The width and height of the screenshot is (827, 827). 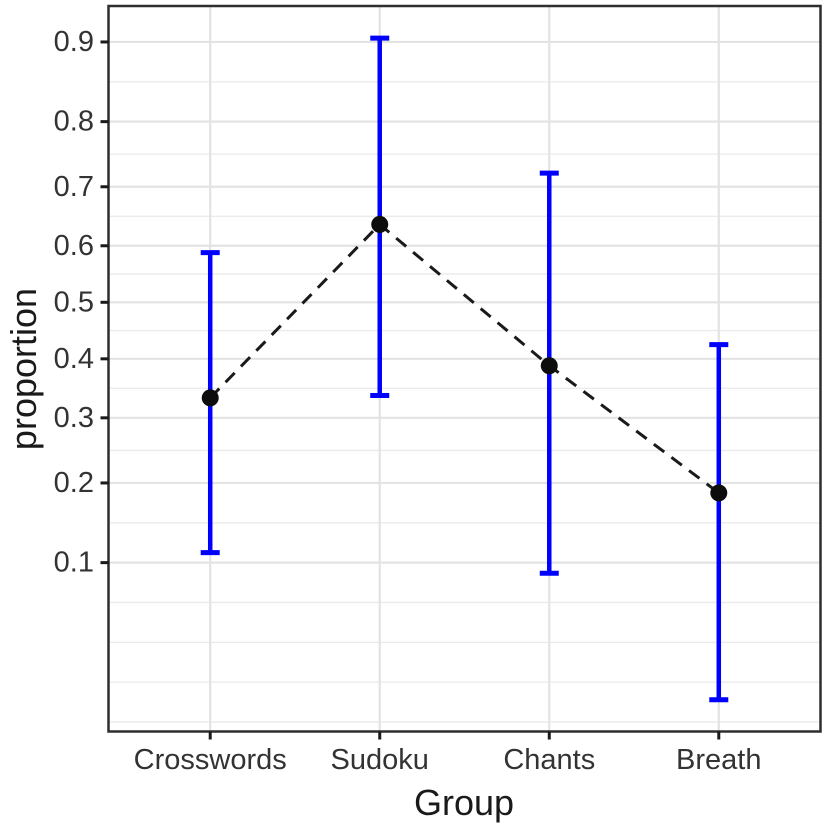 What do you see at coordinates (74, 122) in the screenshot?
I see `y-tick-label: 0.8` at bounding box center [74, 122].